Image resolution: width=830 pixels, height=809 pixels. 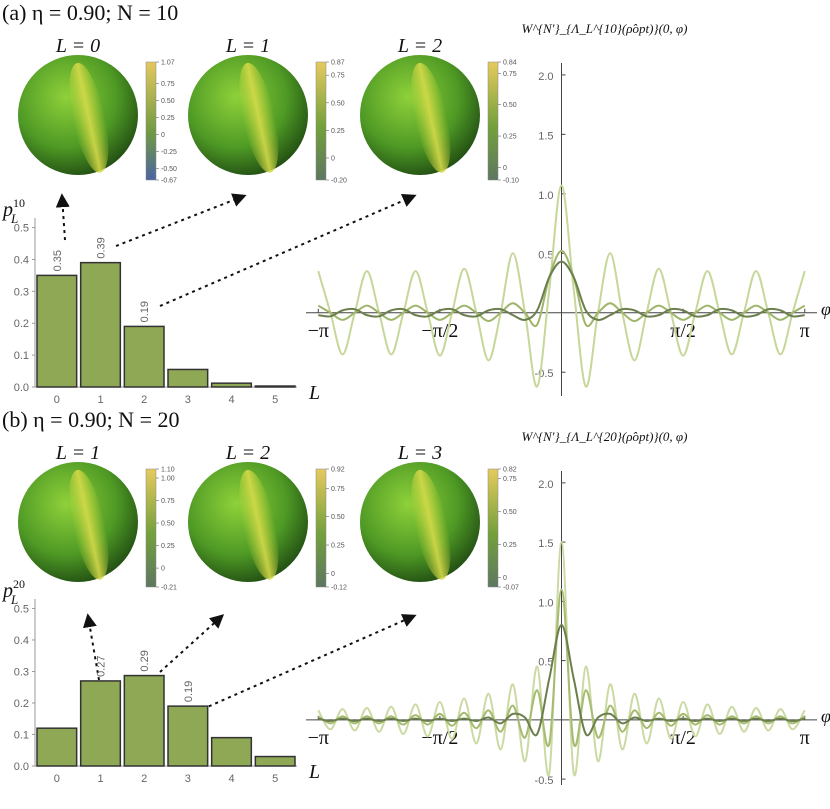 What do you see at coordinates (510, 470) in the screenshot?
I see `colorbar-tick-label: 0.82` at bounding box center [510, 470].